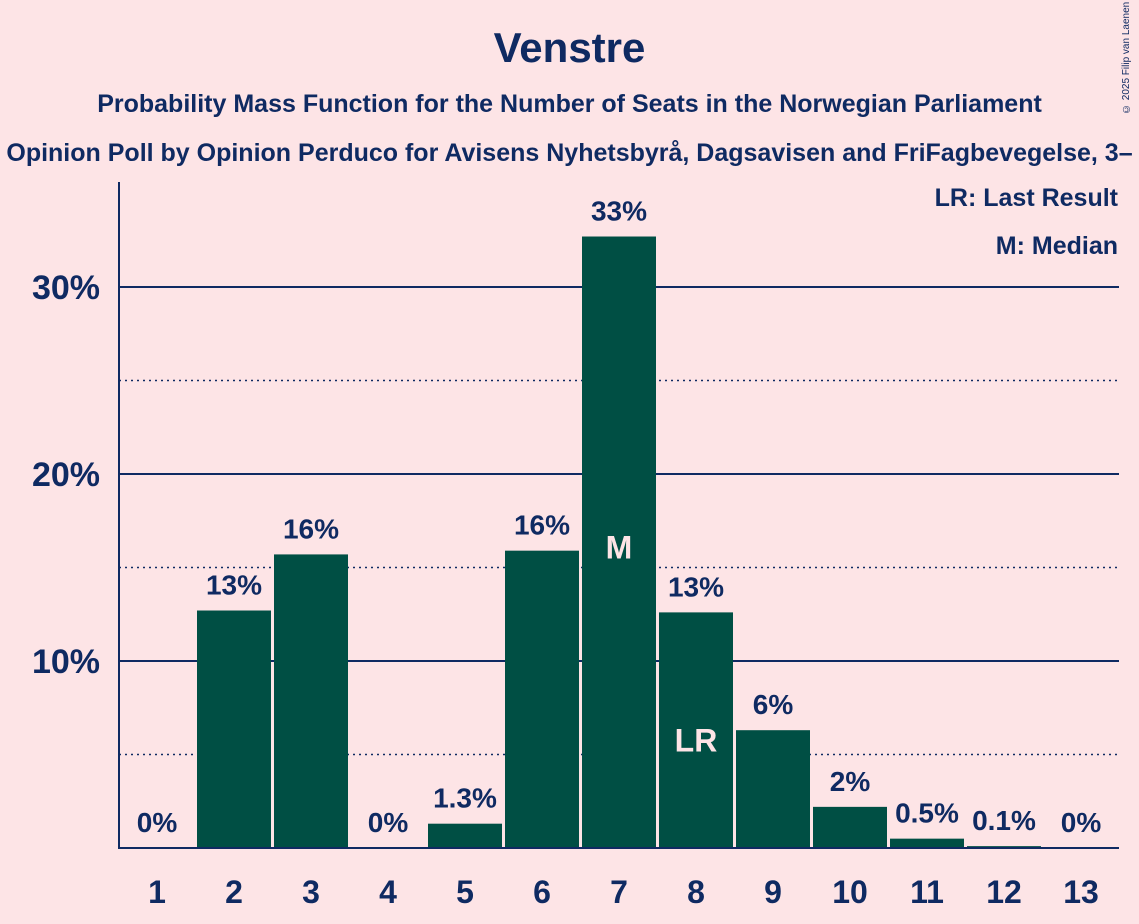  What do you see at coordinates (465, 798) in the screenshot?
I see `data-label: 1.3%` at bounding box center [465, 798].